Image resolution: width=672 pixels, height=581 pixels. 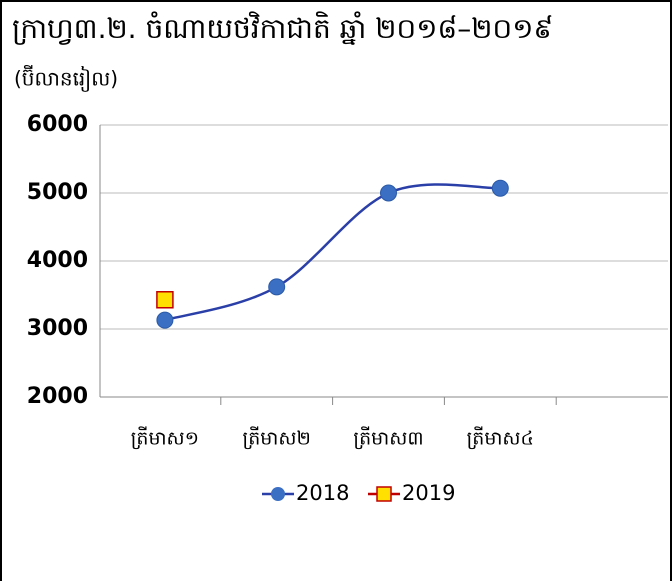 What do you see at coordinates (332, 252) in the screenshot?
I see `series-line` at bounding box center [332, 252].